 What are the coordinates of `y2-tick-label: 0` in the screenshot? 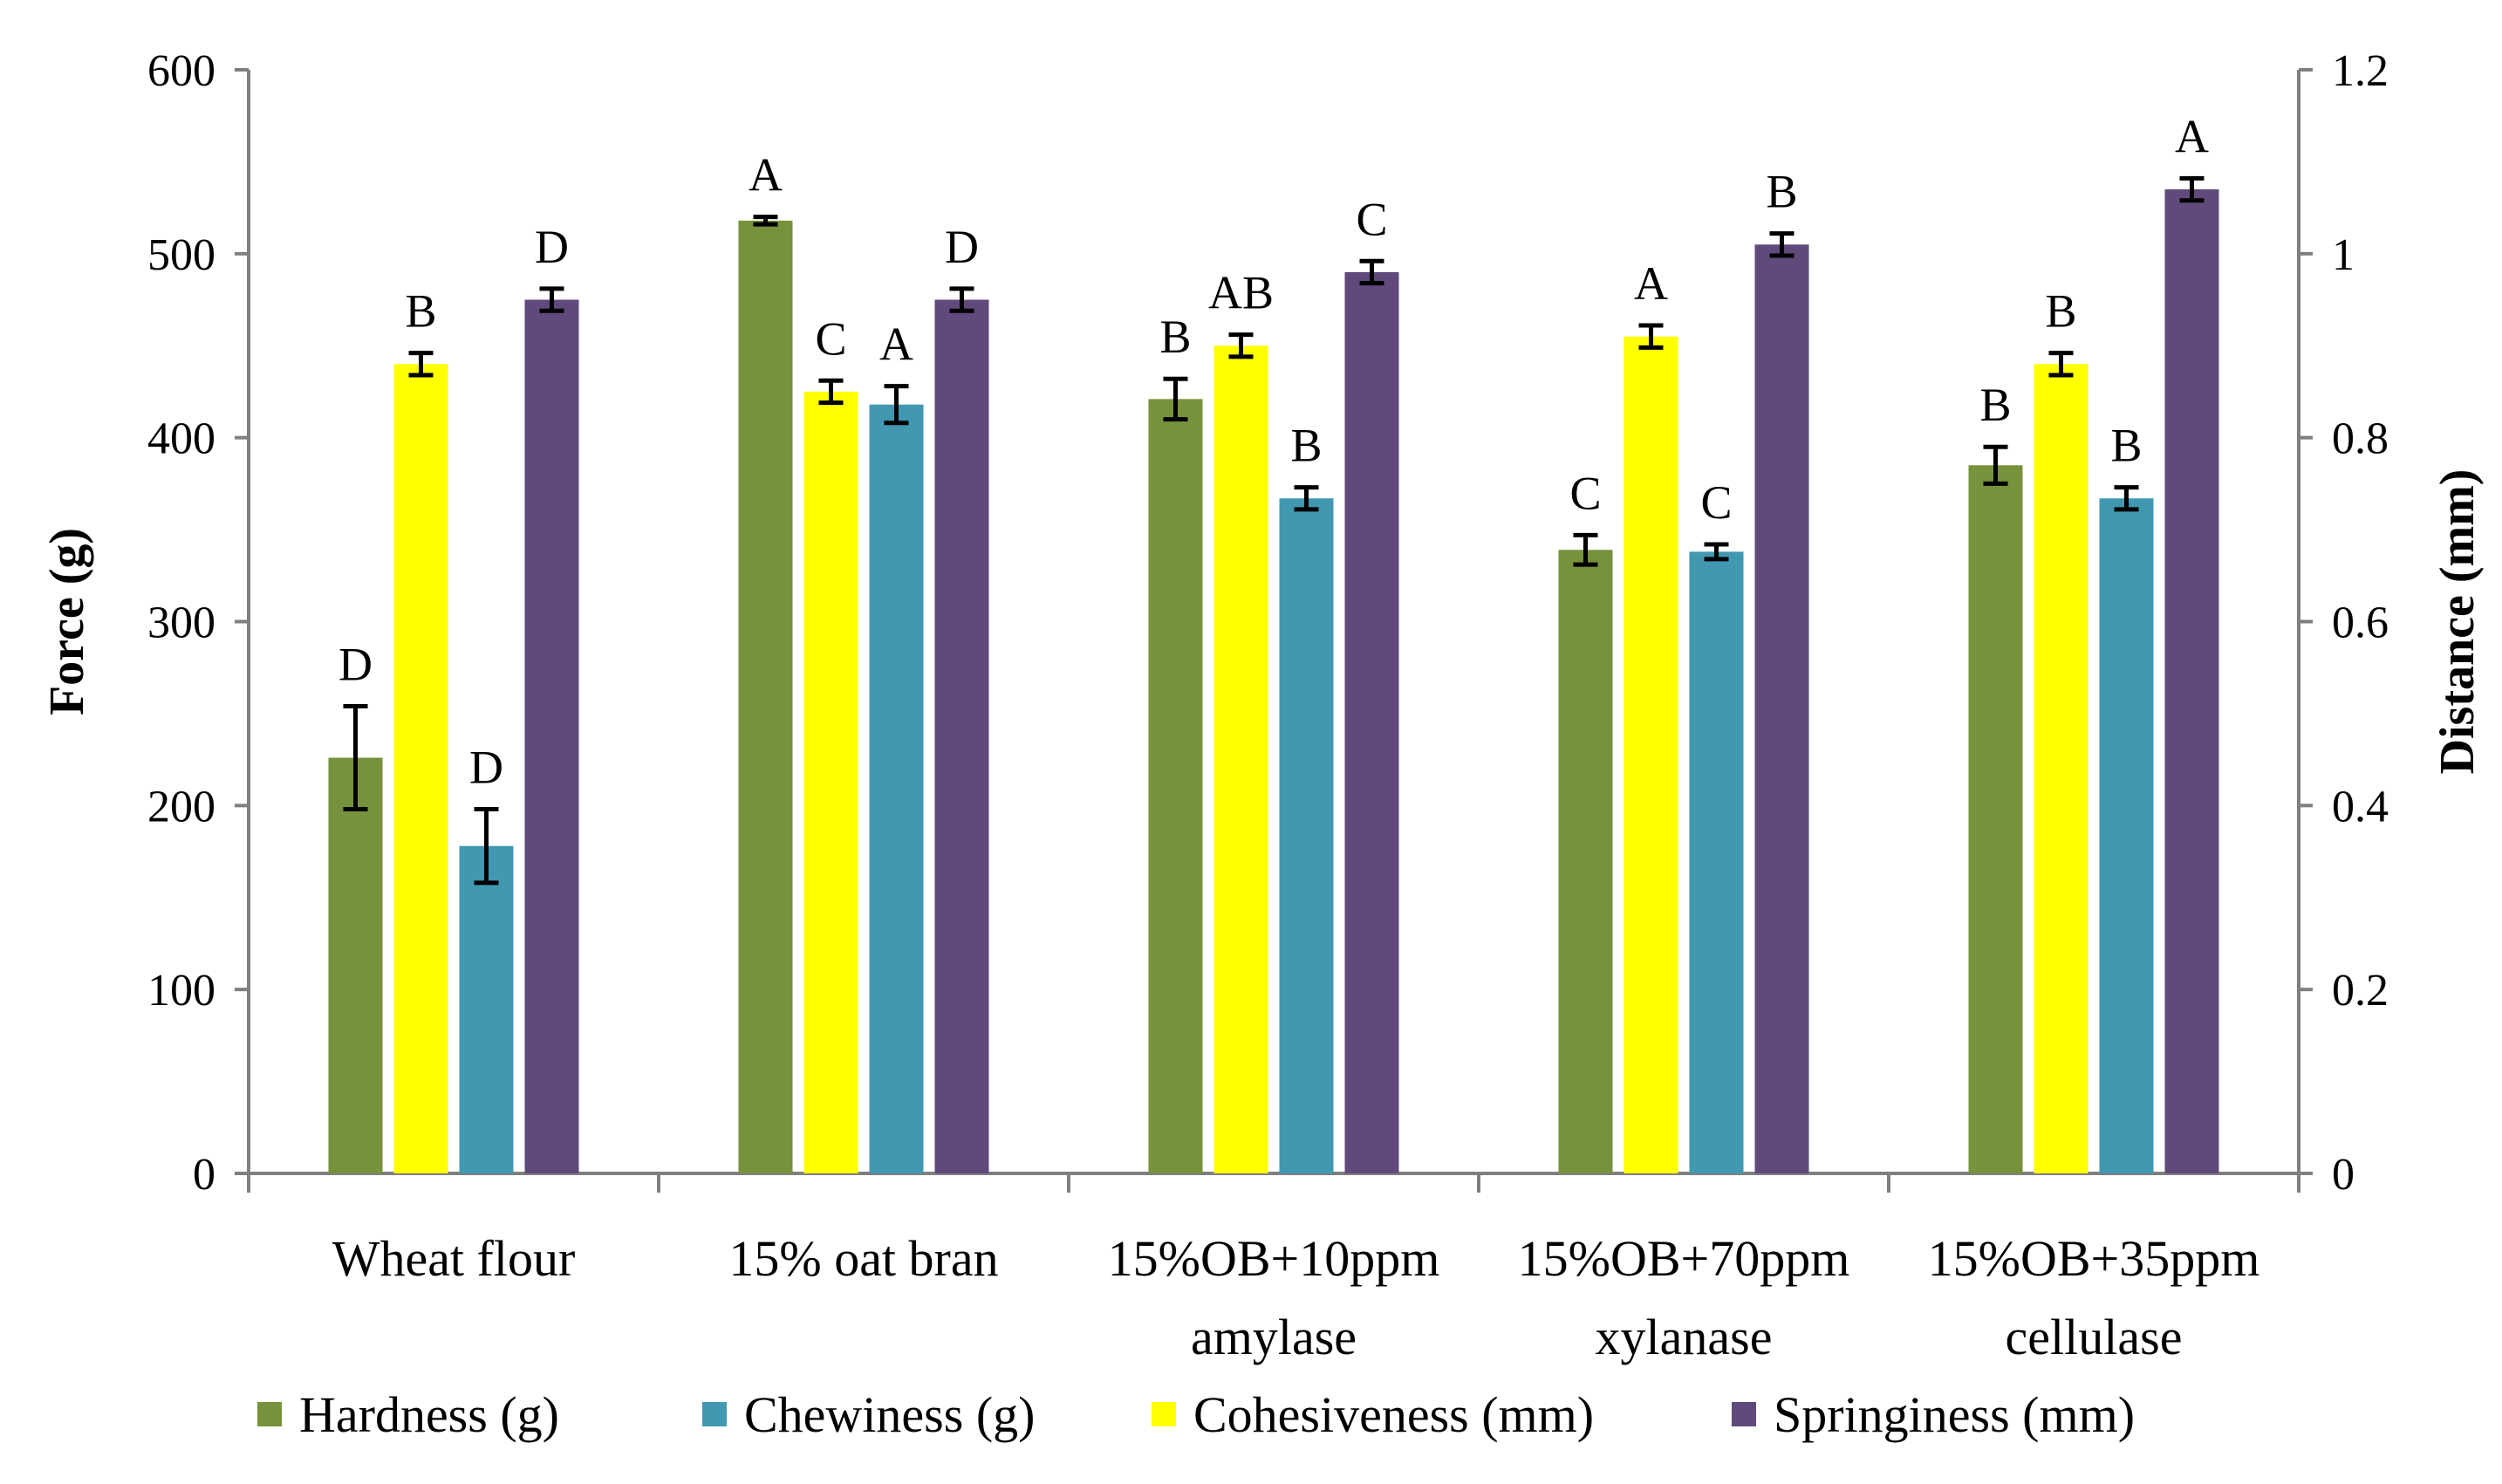 It's located at (2343, 1175).